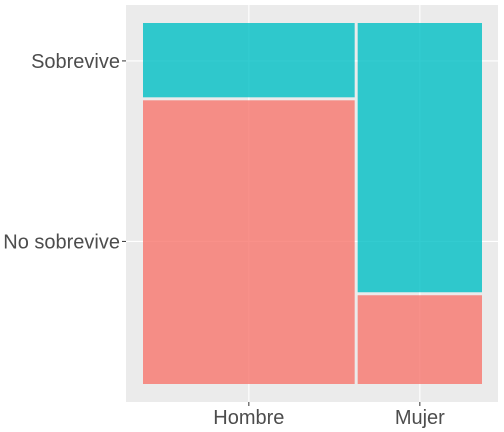 This screenshot has width=504, height=432. Describe the element at coordinates (249, 60) in the screenshot. I see `tile-hombre-sobrevive` at that location.